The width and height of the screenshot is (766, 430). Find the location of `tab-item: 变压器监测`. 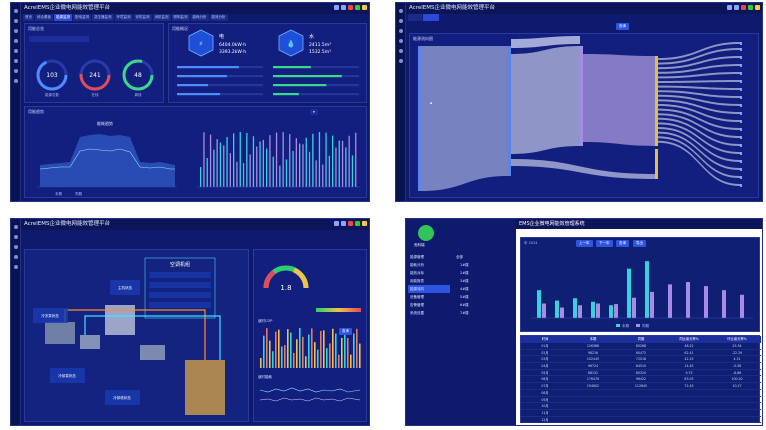

tab-item: 变压器监测 is located at coordinates (103, 17).